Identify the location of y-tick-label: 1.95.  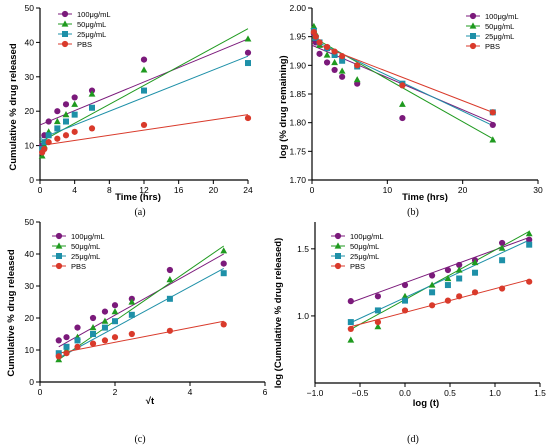
(297, 37).